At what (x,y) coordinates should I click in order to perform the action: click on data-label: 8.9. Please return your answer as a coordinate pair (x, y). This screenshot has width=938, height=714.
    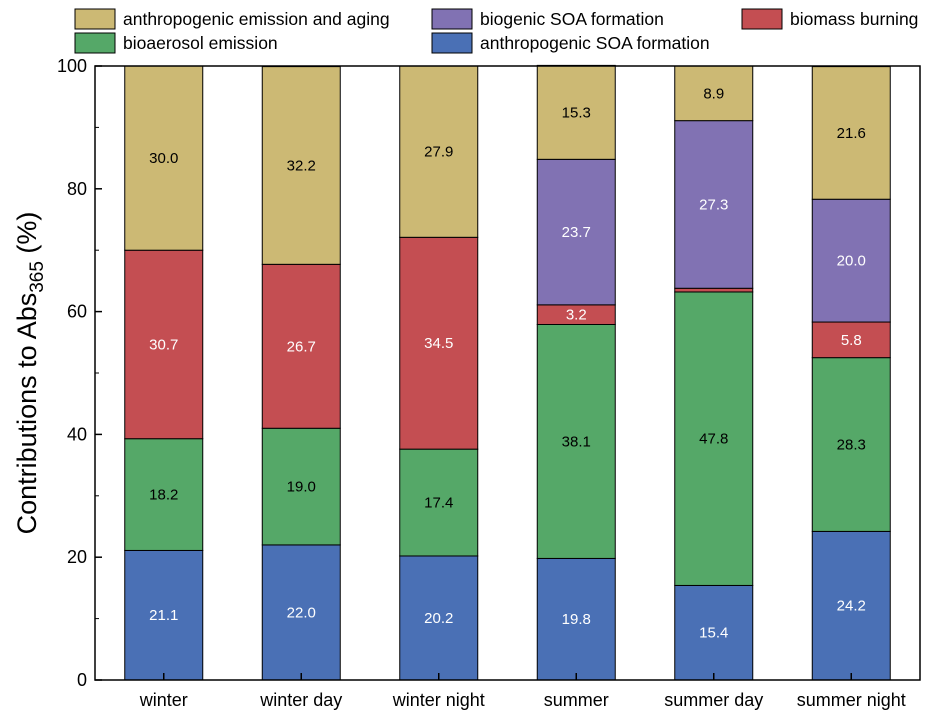
    Looking at the image, I should click on (713, 93).